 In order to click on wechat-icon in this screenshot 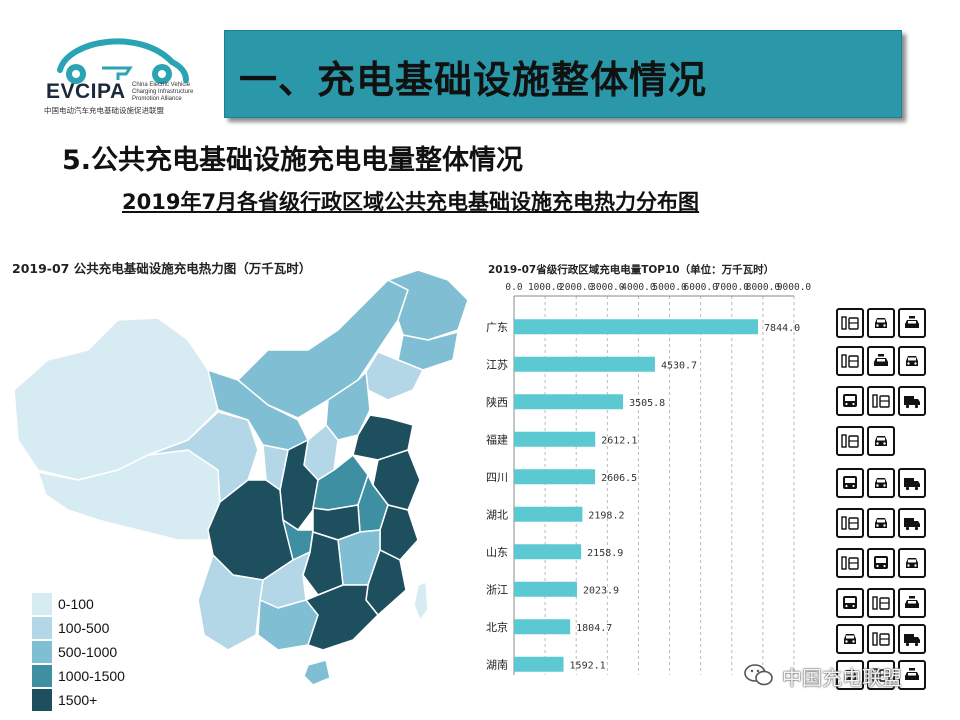, I will do `click(758, 675)`.